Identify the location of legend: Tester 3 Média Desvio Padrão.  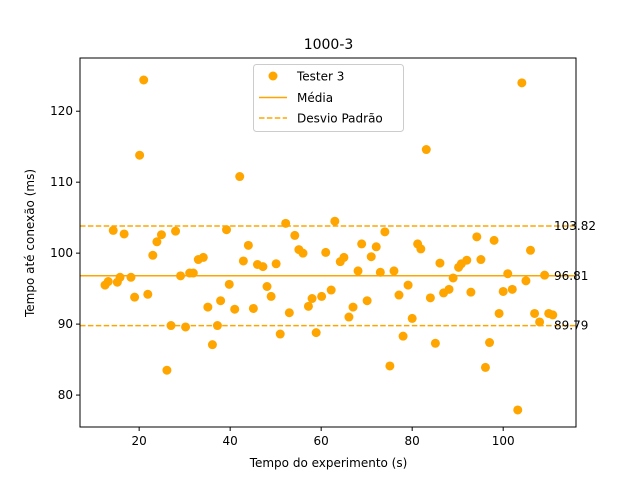
(328, 98).